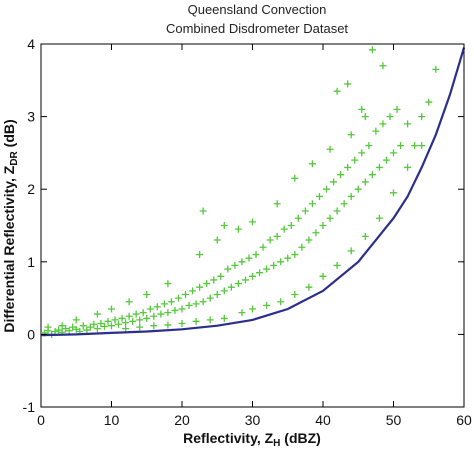 This screenshot has width=474, height=449. Describe the element at coordinates (31, 44) in the screenshot. I see `y-tick-label: 4` at that location.